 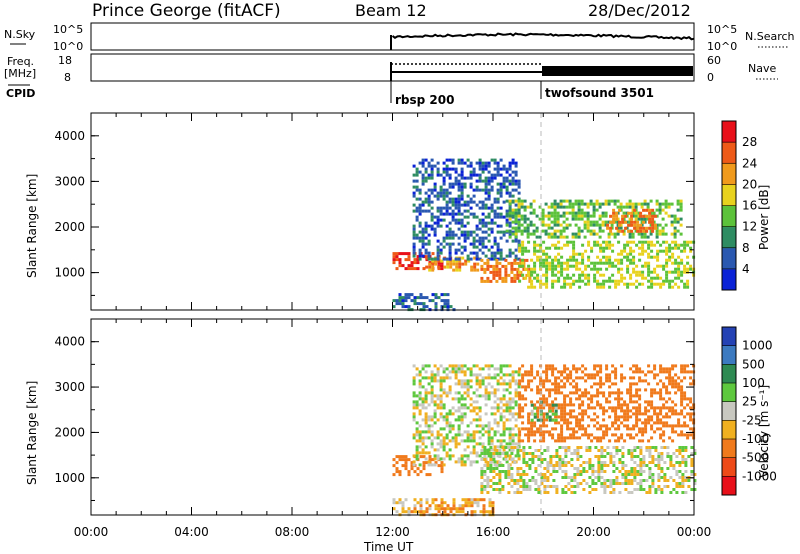 I want to click on velocity-cbar-segment, so click(x=729, y=467).